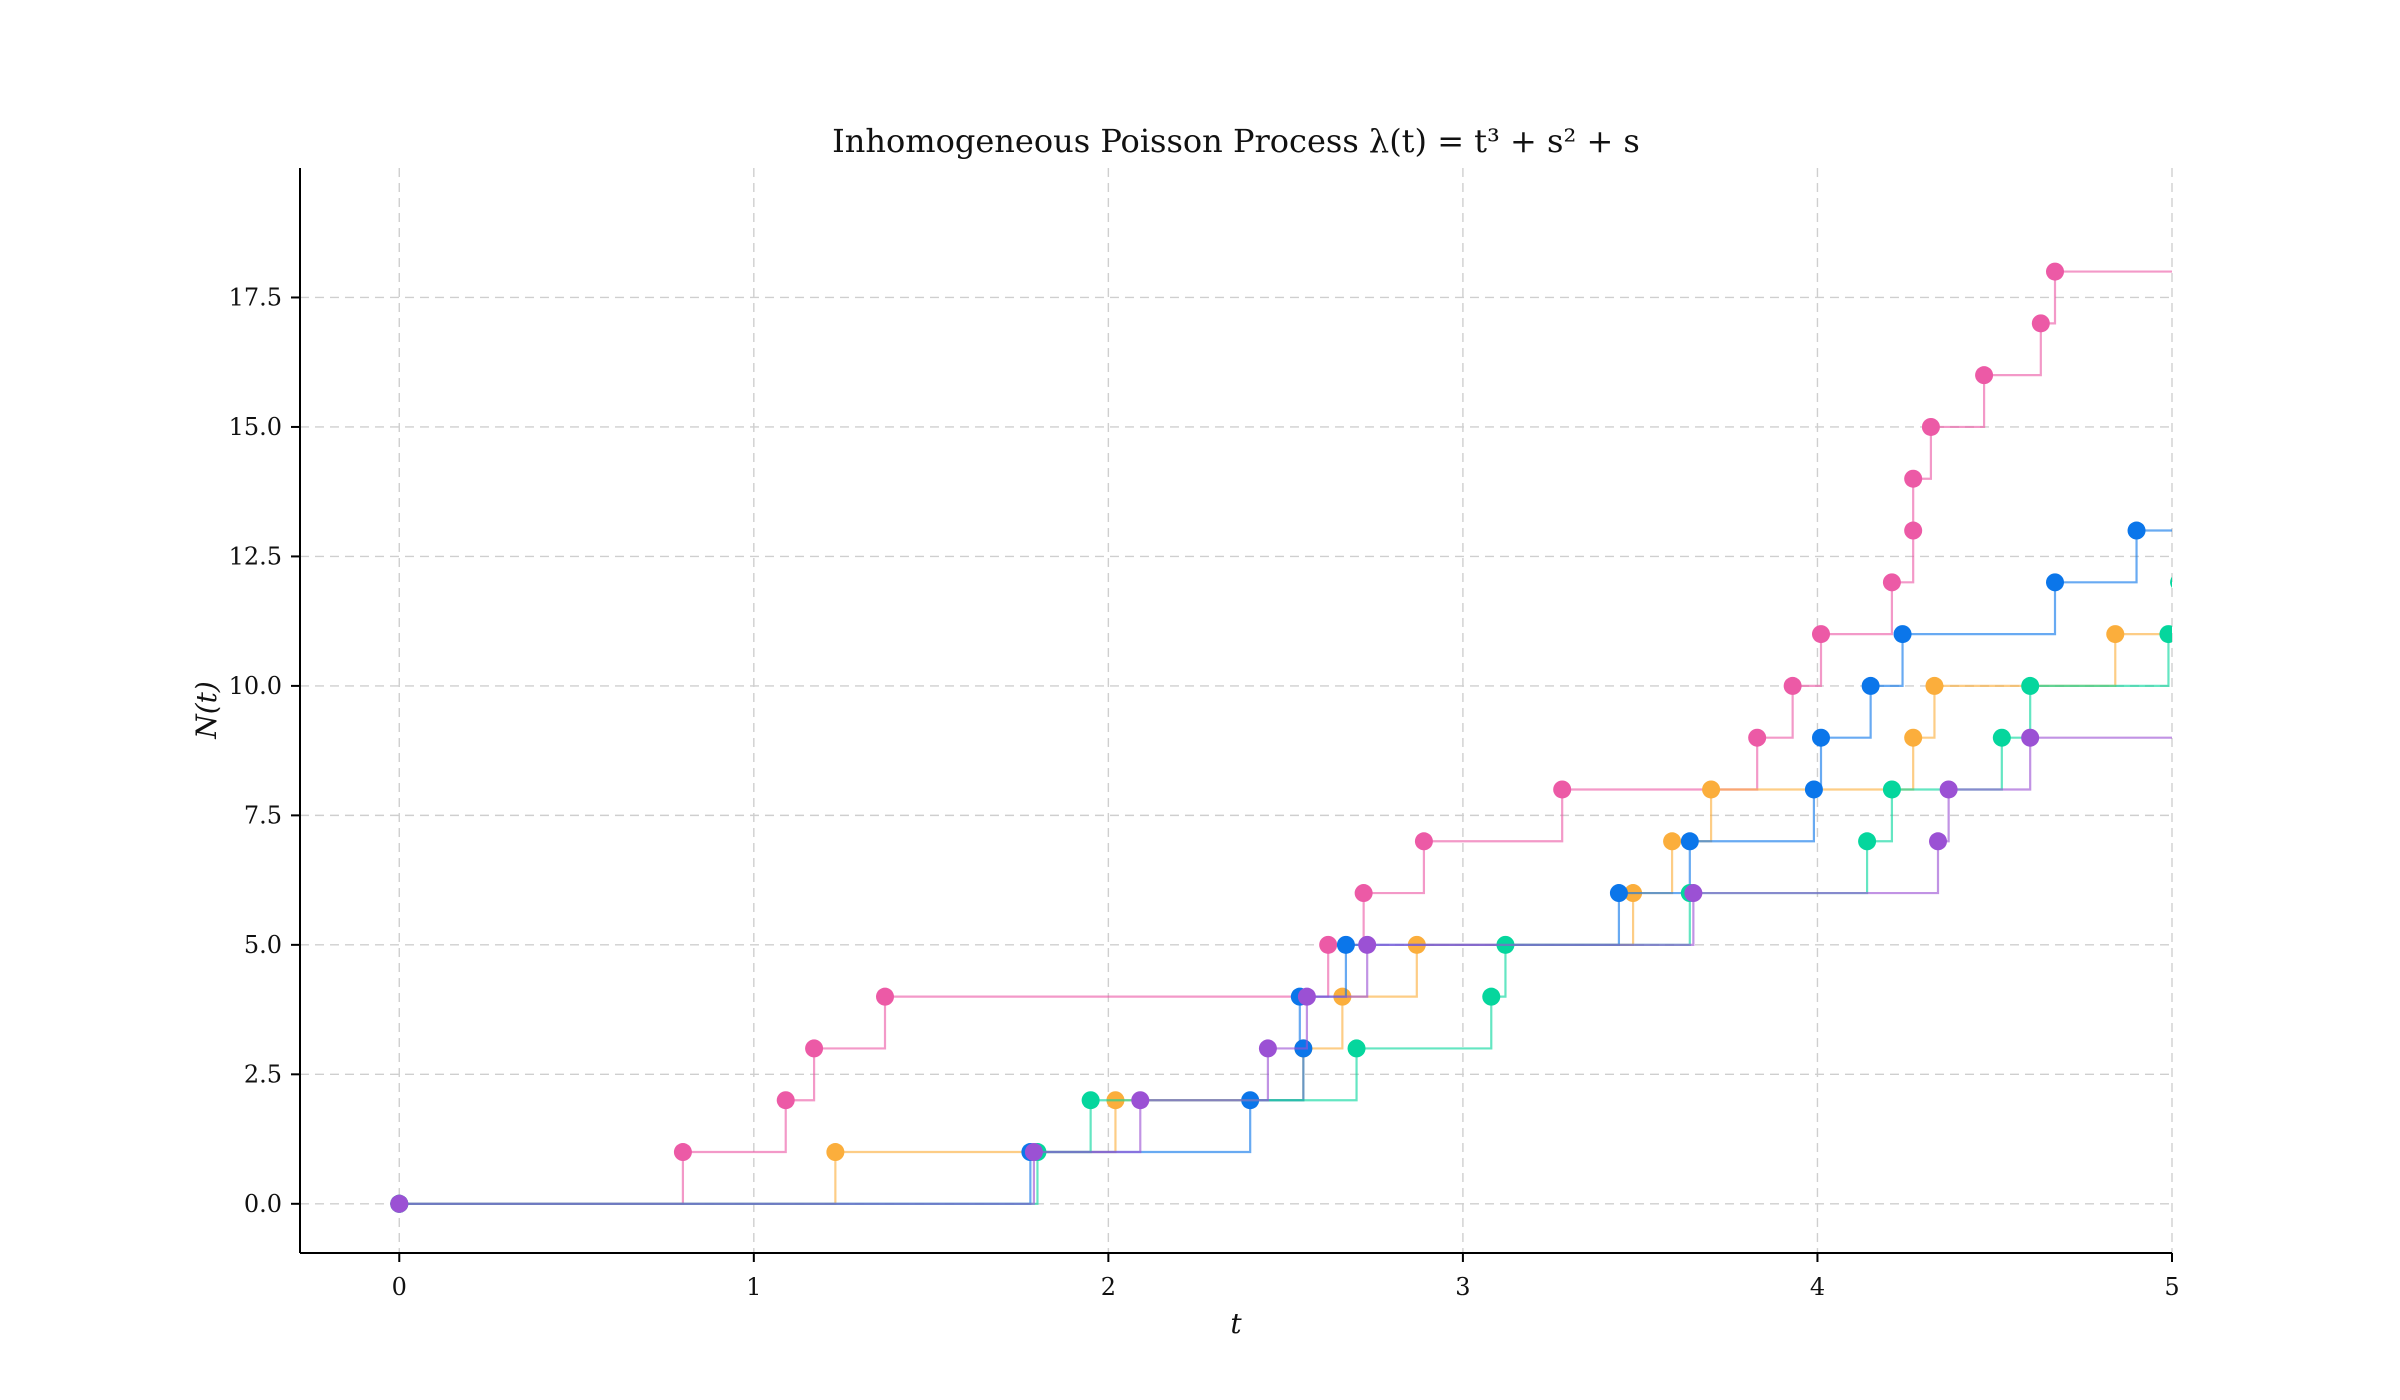  What do you see at coordinates (1462, 1287) in the screenshot?
I see `x-tick-label: 3` at bounding box center [1462, 1287].